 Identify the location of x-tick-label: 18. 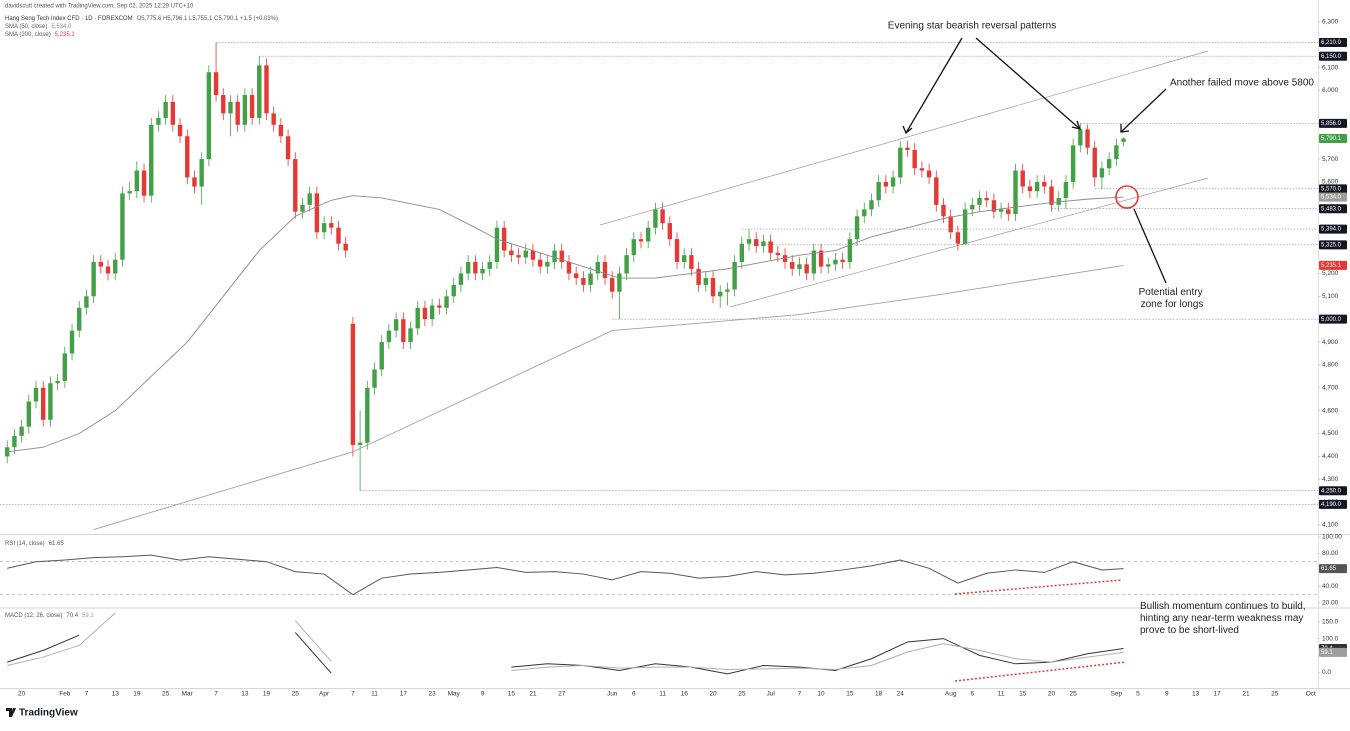
(879, 694).